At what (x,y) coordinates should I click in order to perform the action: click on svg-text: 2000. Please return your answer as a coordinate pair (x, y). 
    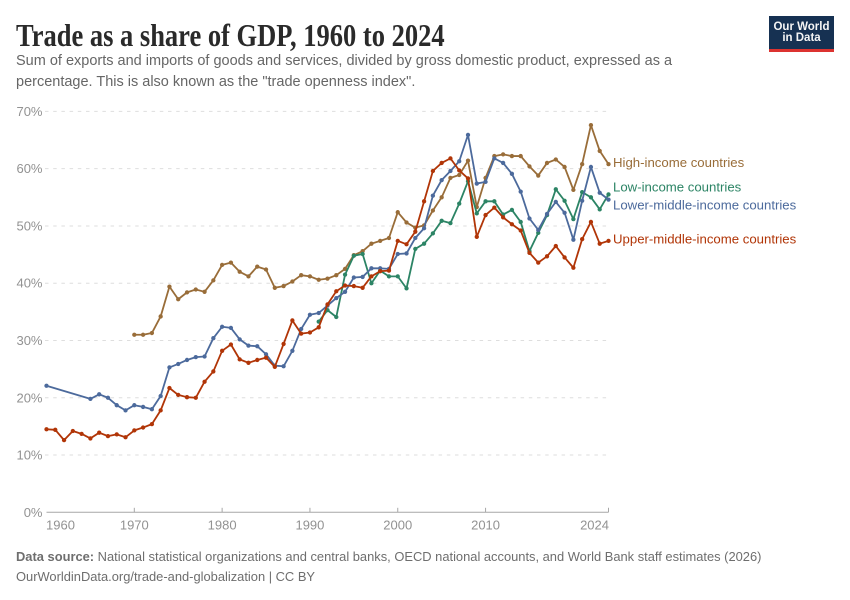
    Looking at the image, I should click on (397, 525).